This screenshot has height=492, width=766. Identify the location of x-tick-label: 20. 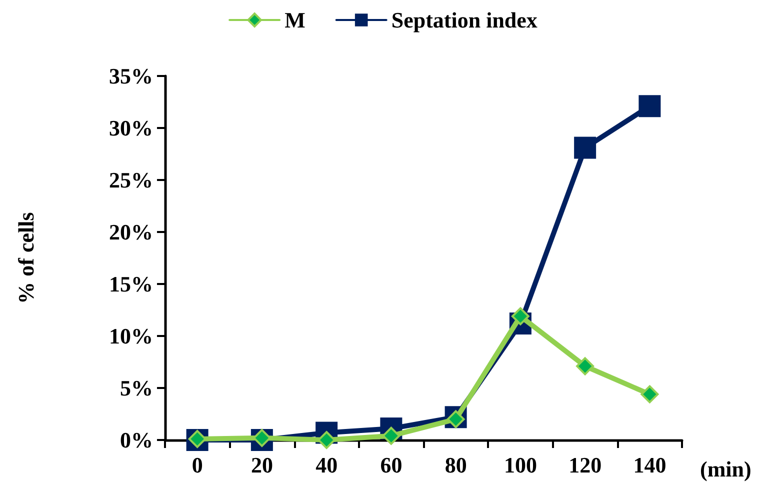
(261, 465).